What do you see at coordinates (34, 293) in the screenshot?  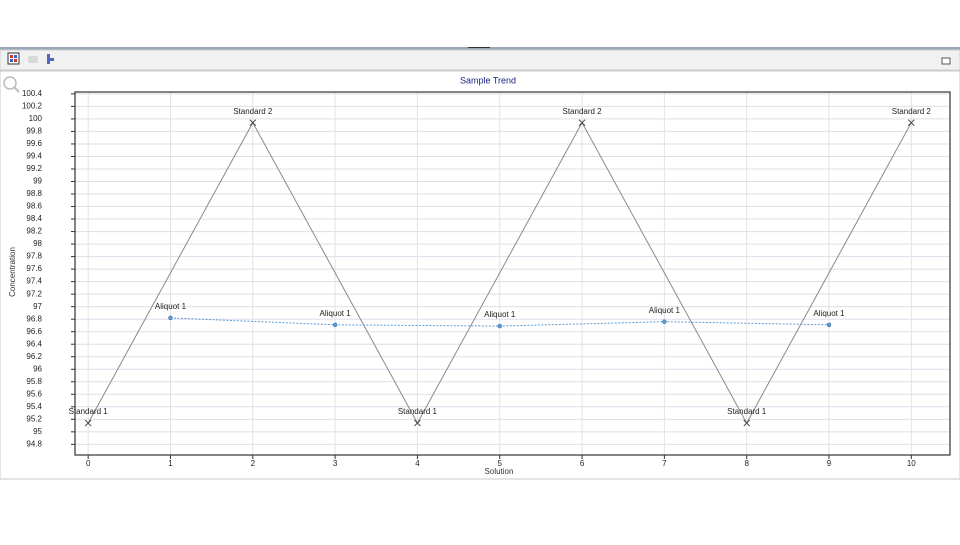 I see `y-tick-label: 97.2` at bounding box center [34, 293].